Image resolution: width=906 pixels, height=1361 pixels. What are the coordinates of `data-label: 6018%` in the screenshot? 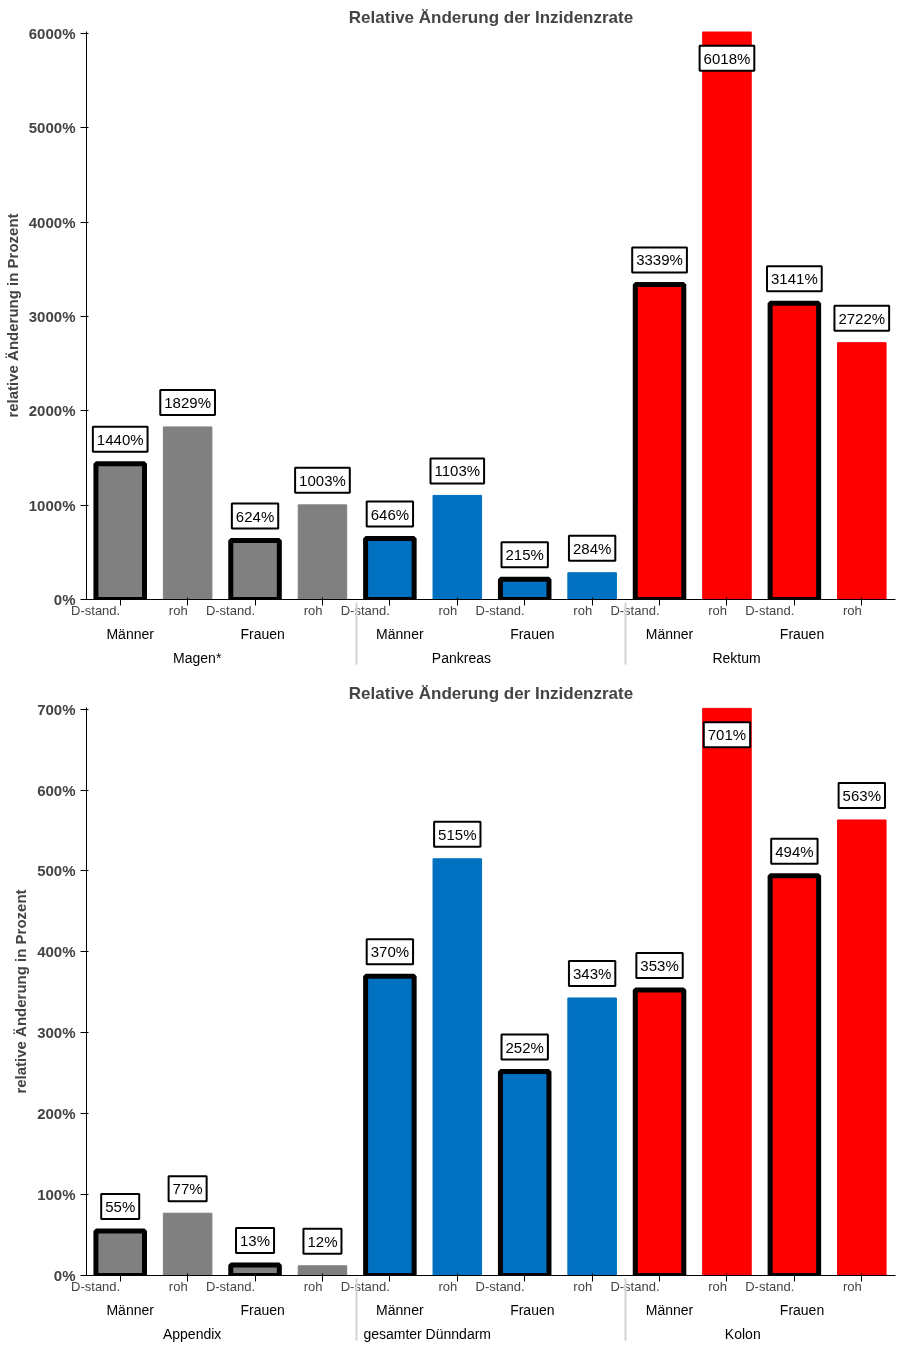 It's located at (727, 58).